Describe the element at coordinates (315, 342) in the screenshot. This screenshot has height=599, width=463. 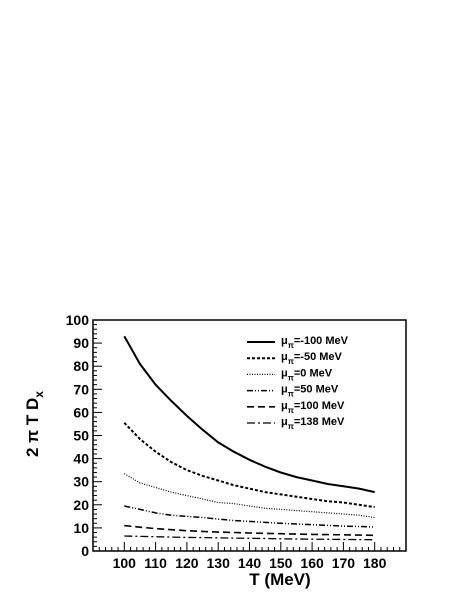
I see `legend-entry-1: μπ=-100 MeV` at that location.